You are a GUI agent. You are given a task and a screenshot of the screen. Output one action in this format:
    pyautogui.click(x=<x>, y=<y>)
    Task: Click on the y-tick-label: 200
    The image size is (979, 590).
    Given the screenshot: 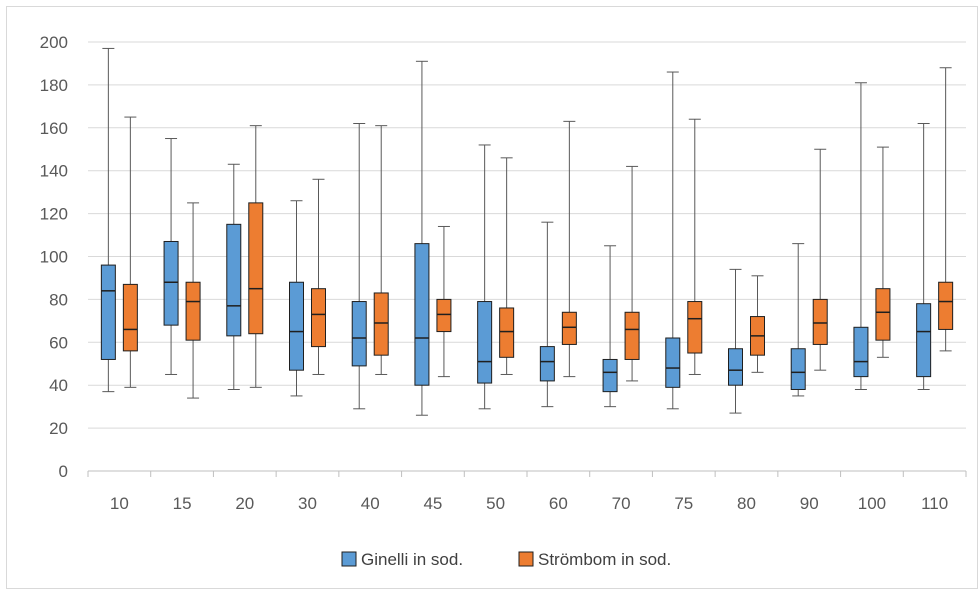 What is the action you would take?
    pyautogui.click(x=54, y=42)
    